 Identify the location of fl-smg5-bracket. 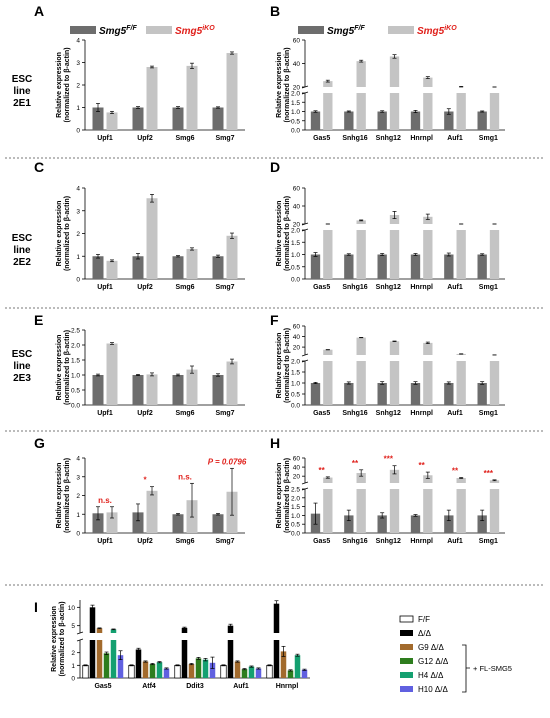
(466, 668).